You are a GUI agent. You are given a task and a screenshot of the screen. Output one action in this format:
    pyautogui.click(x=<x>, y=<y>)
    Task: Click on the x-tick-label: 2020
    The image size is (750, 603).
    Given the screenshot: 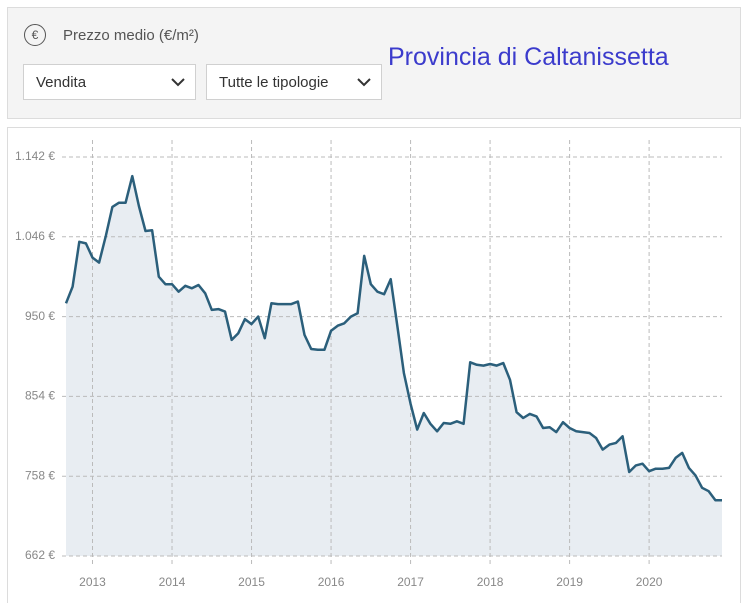 What is the action you would take?
    pyautogui.click(x=649, y=582)
    